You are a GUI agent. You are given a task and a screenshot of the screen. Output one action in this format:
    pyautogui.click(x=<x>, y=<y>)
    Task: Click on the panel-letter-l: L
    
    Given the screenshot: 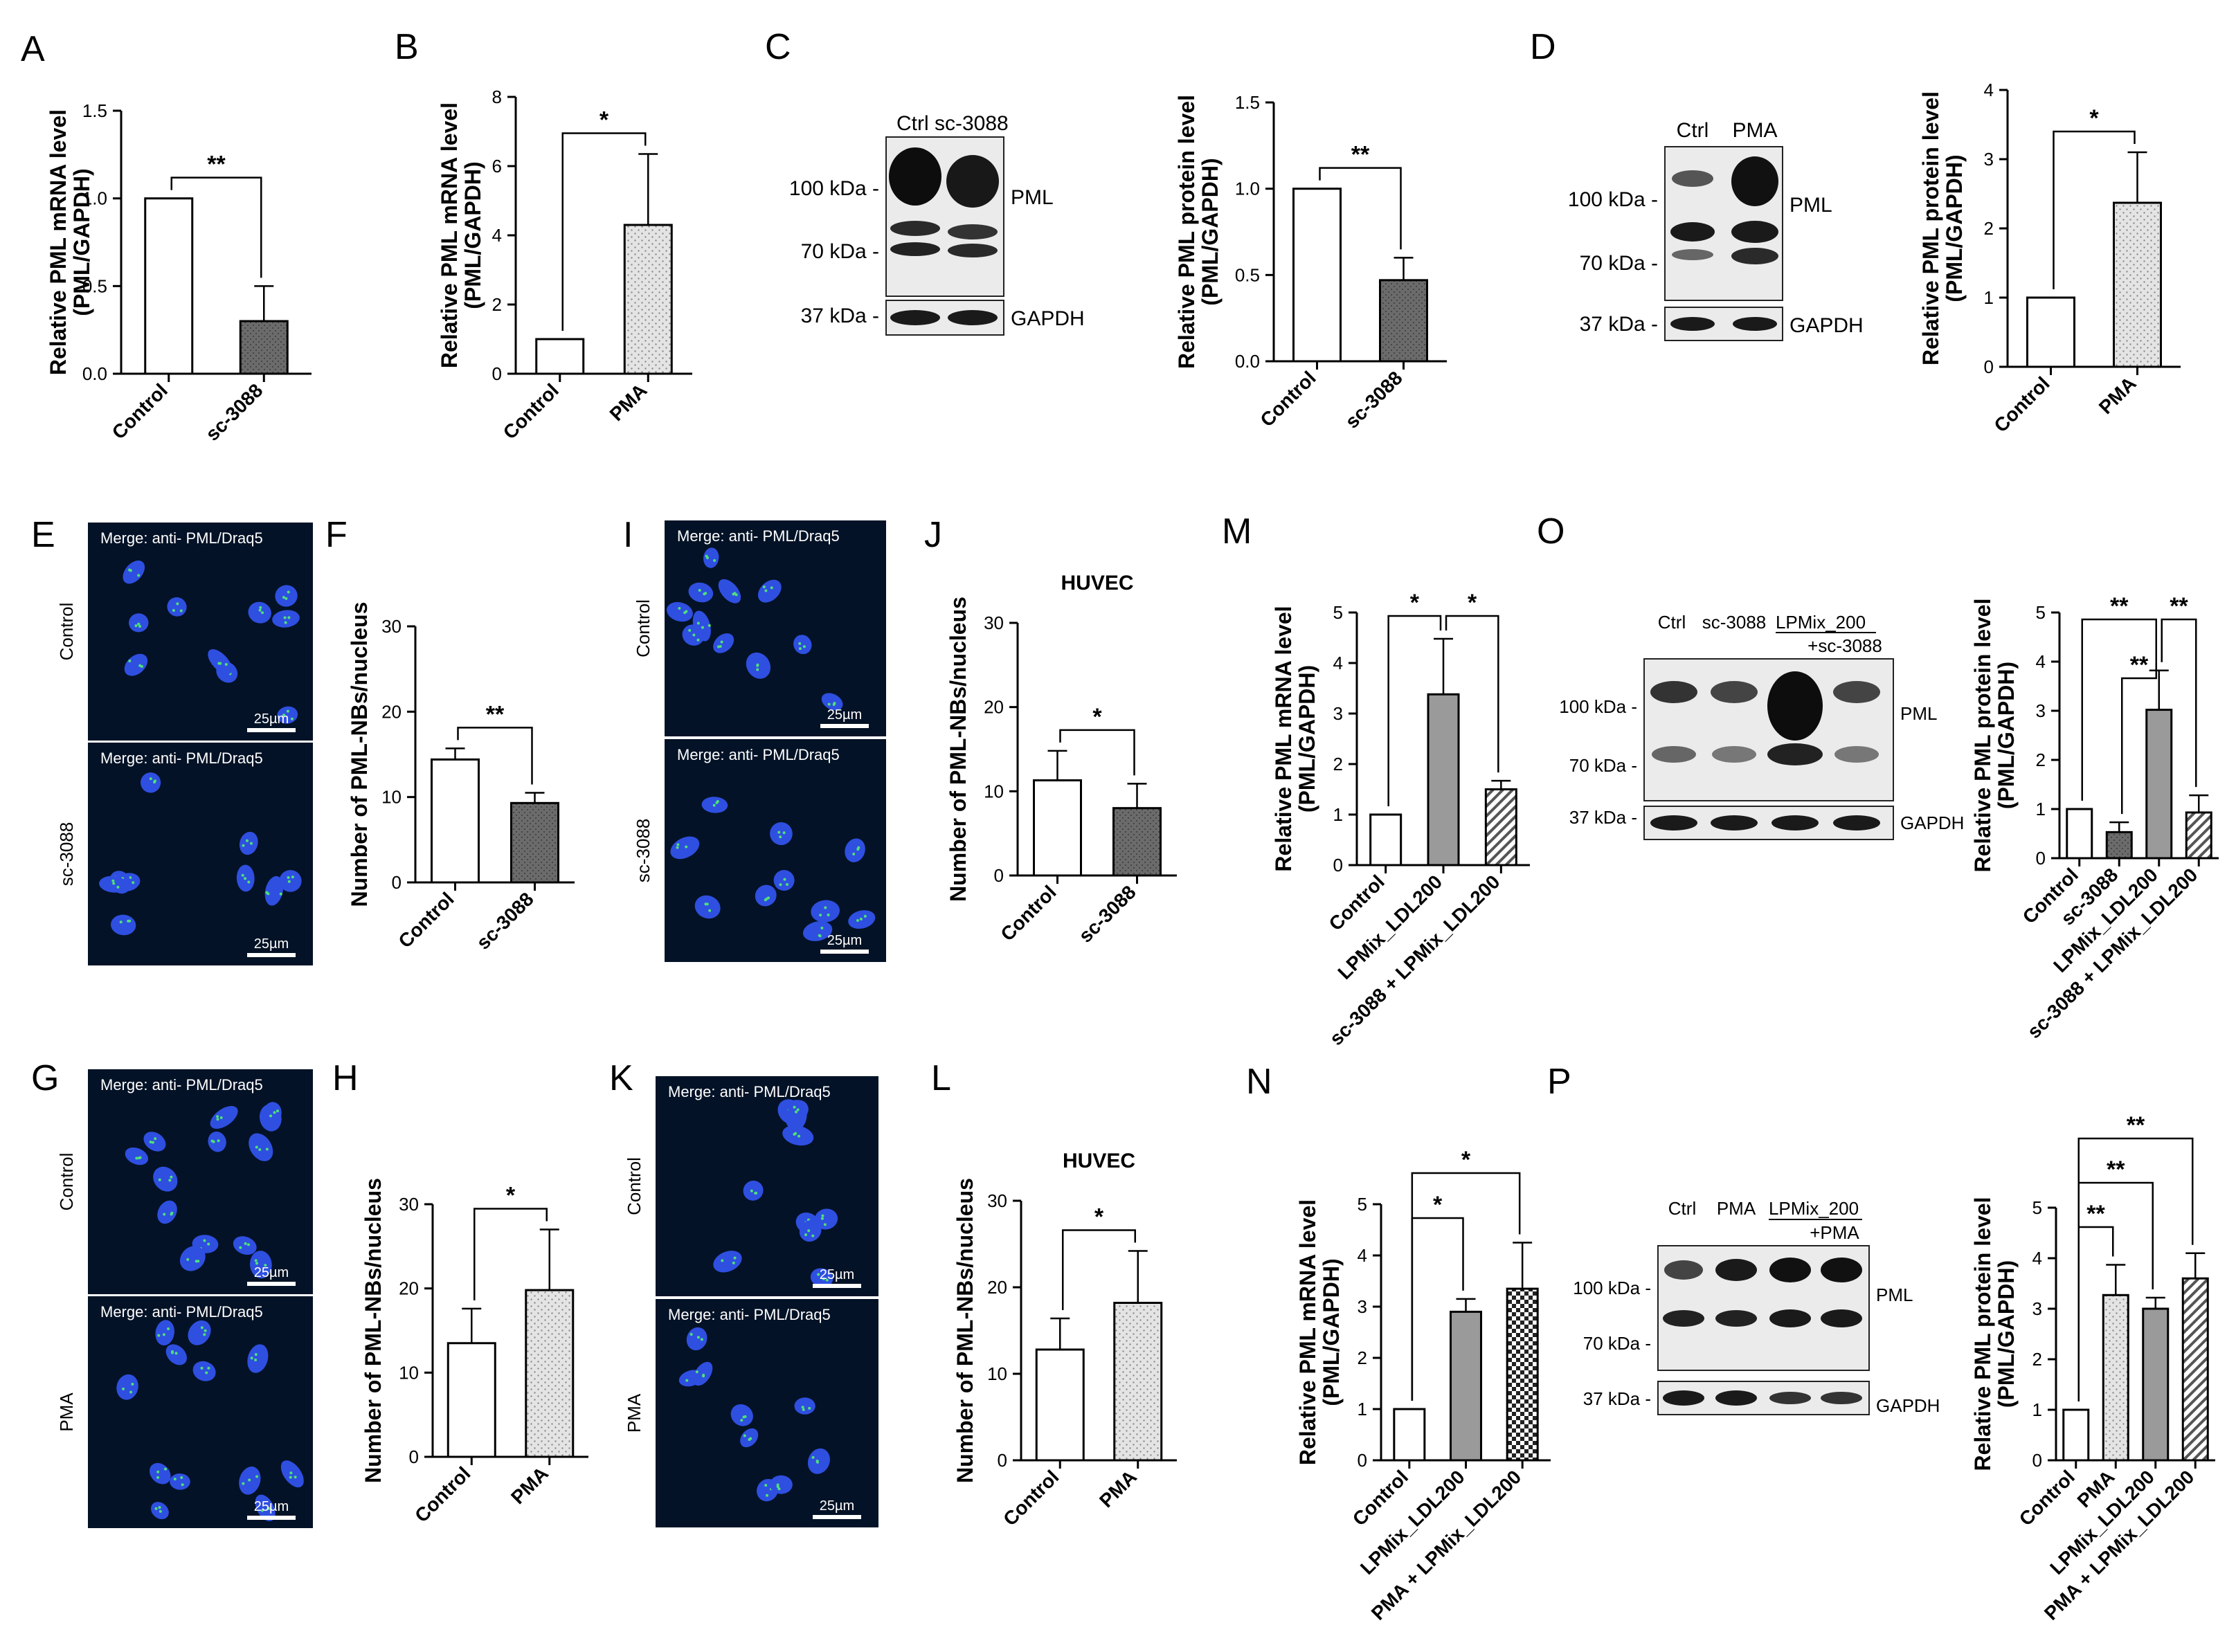 What is the action you would take?
    pyautogui.click(x=941, y=1078)
    